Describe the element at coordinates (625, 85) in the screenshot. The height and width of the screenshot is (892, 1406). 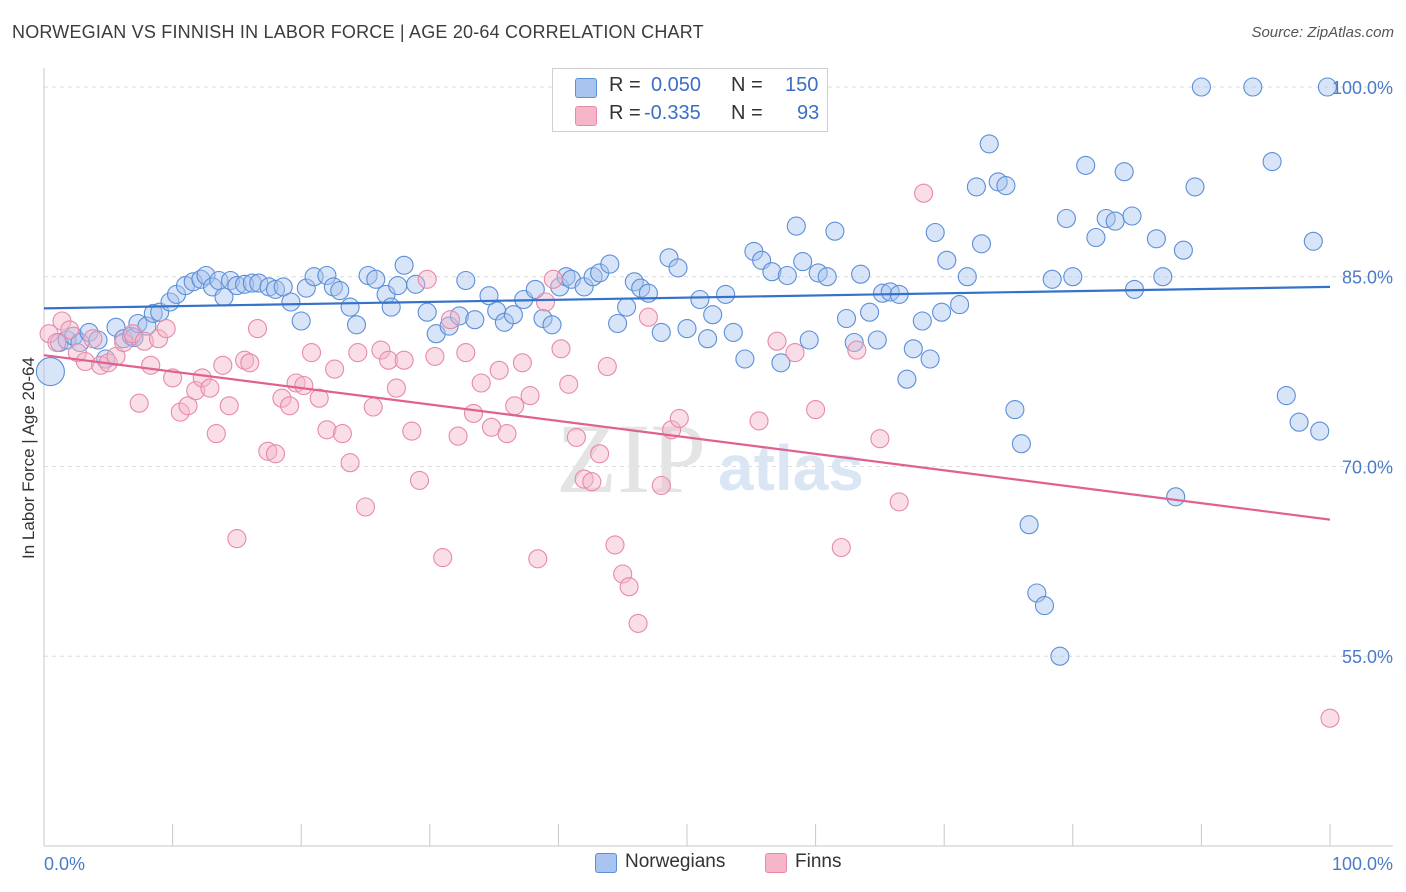
I see `r-label: R =` at that location.